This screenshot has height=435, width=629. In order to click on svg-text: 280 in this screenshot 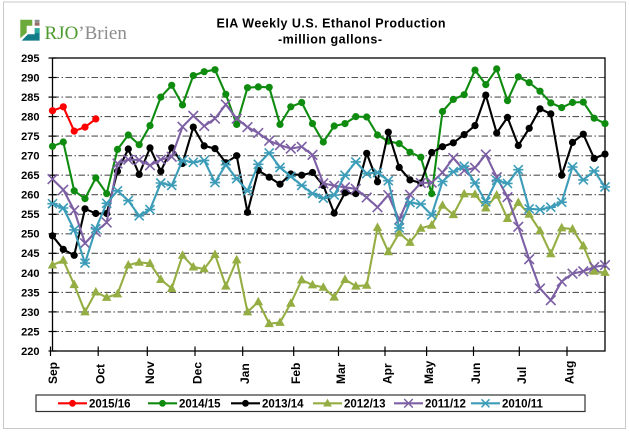, I will do `click(30, 118)`.